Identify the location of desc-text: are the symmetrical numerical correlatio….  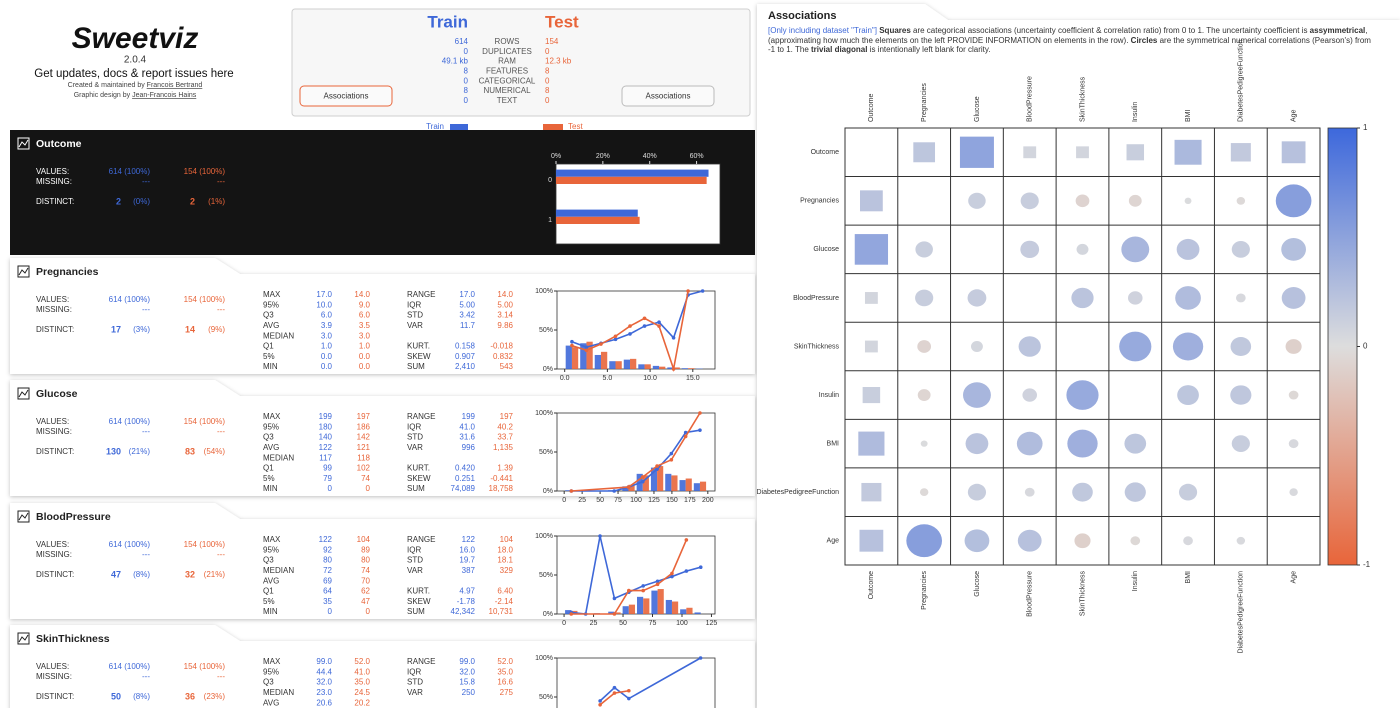
(1069, 45).